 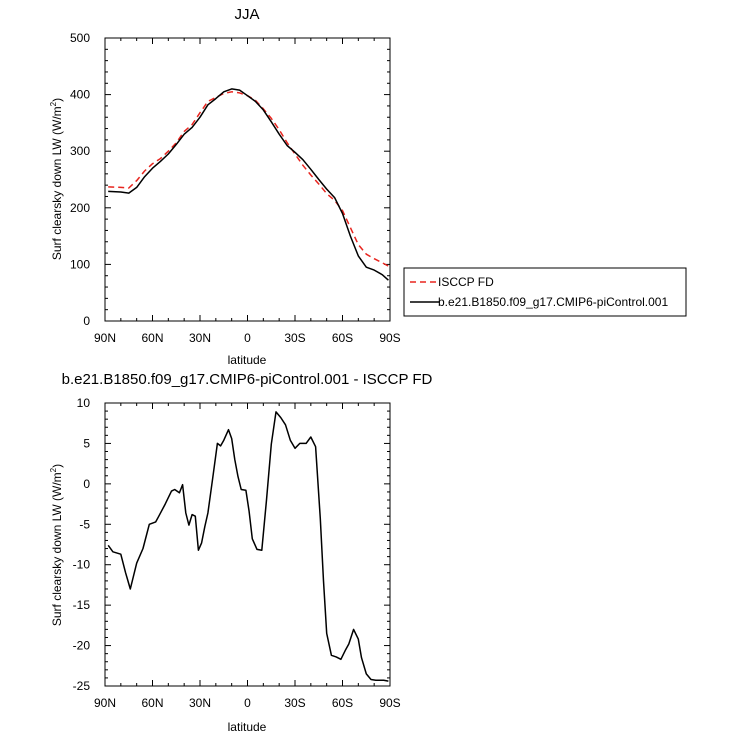 What do you see at coordinates (57, 549) in the screenshot?
I see `bottom-y-axis-label-main: Surf clearsky down LW (W/m` at bounding box center [57, 549].